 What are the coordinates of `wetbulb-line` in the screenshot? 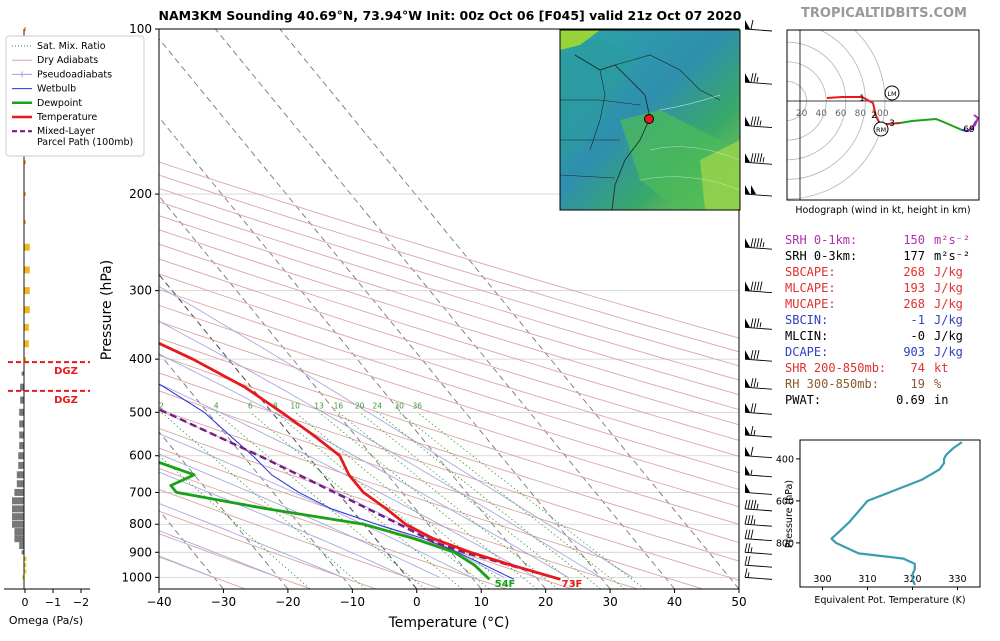 It's located at (337, 481).